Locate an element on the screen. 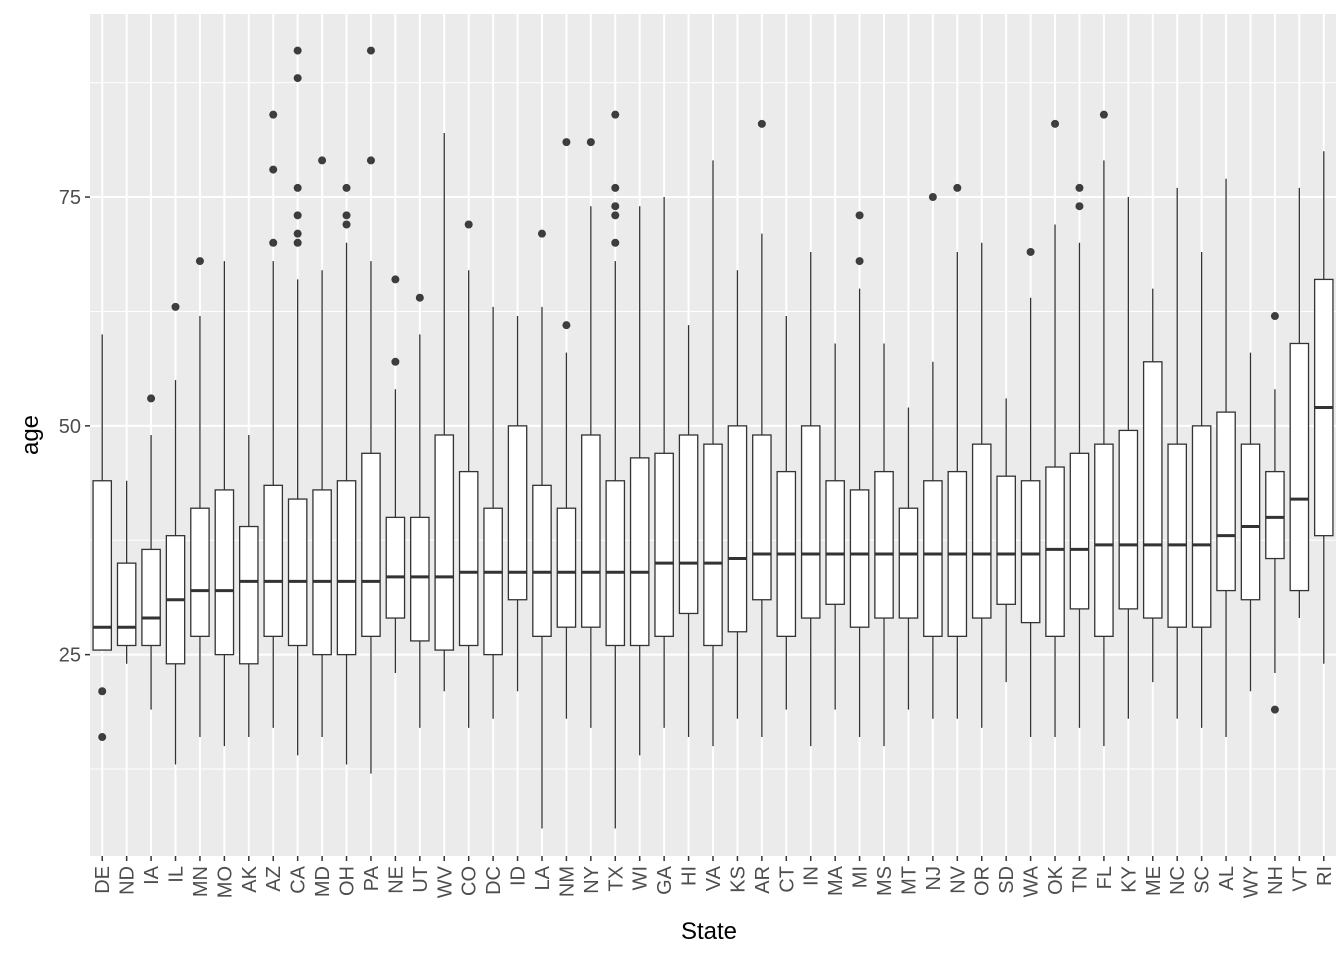 This screenshot has width=1344, height=960. box-la is located at coordinates (542, 529).